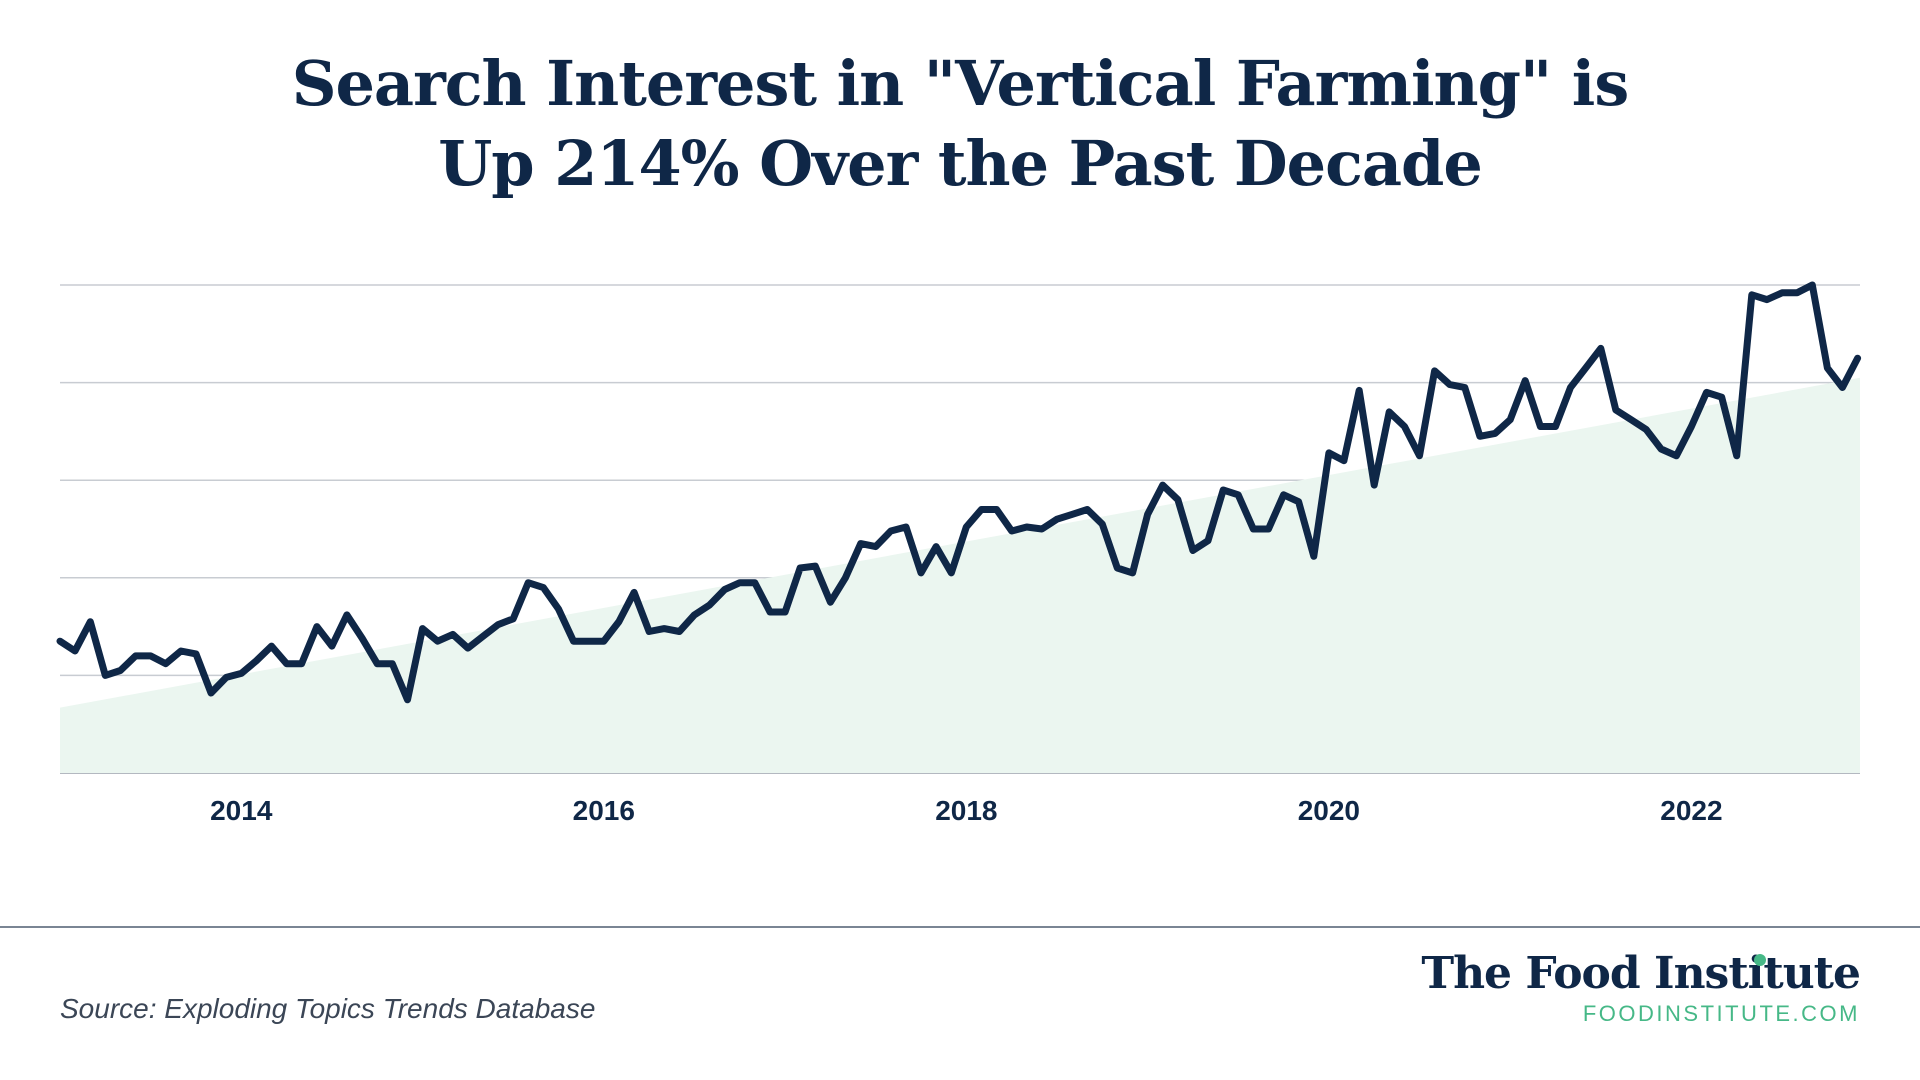 Image resolution: width=1920 pixels, height=1080 pixels. What do you see at coordinates (604, 810) in the screenshot?
I see `x-tick-label: 2016` at bounding box center [604, 810].